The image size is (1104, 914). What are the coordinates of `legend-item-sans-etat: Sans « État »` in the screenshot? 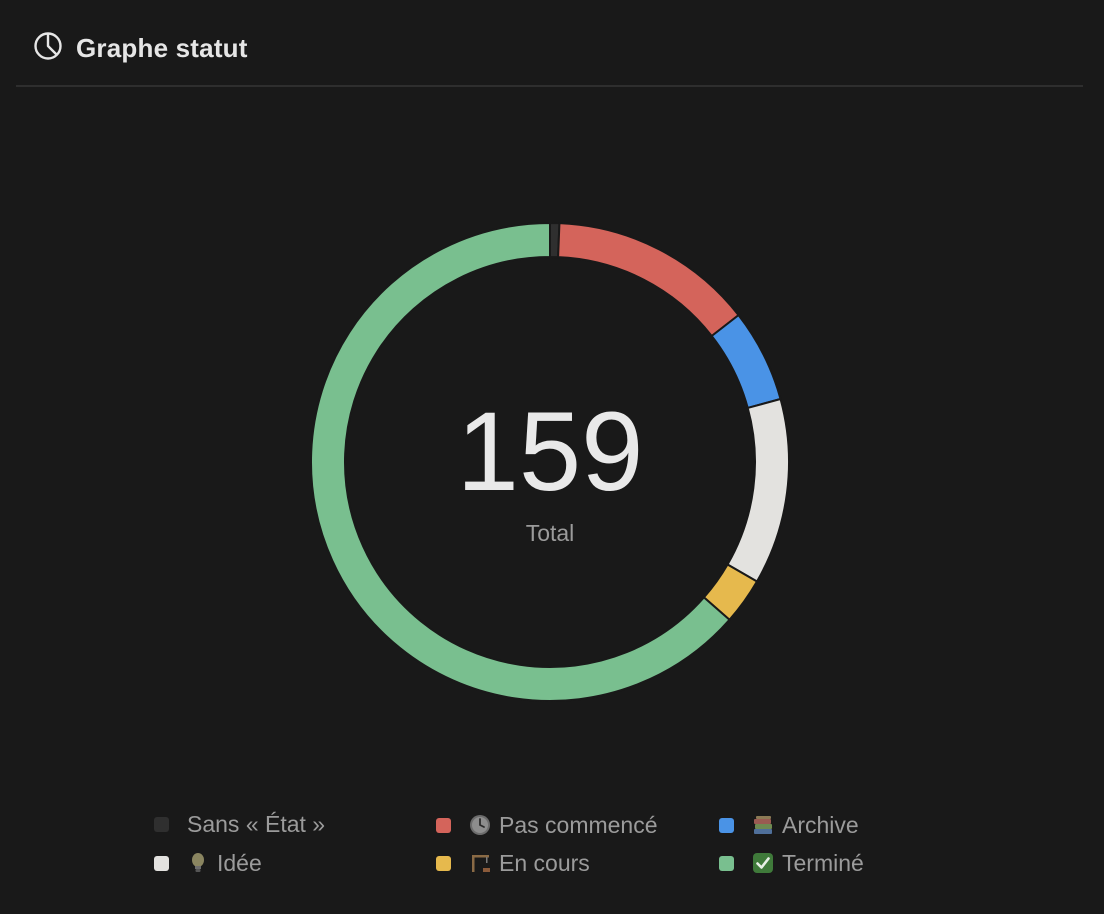 It's located at (239, 824).